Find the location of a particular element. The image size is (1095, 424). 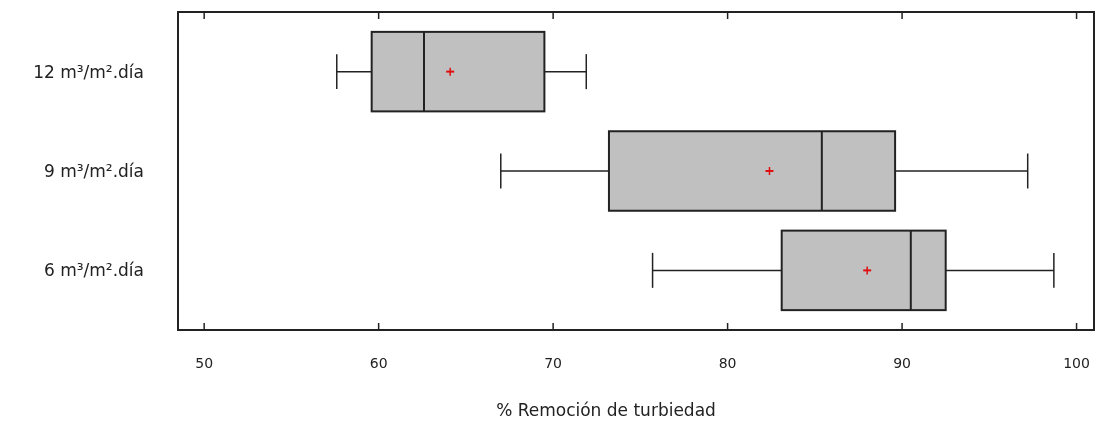

y-tick-label: 9 m³/m².día is located at coordinates (93, 171).